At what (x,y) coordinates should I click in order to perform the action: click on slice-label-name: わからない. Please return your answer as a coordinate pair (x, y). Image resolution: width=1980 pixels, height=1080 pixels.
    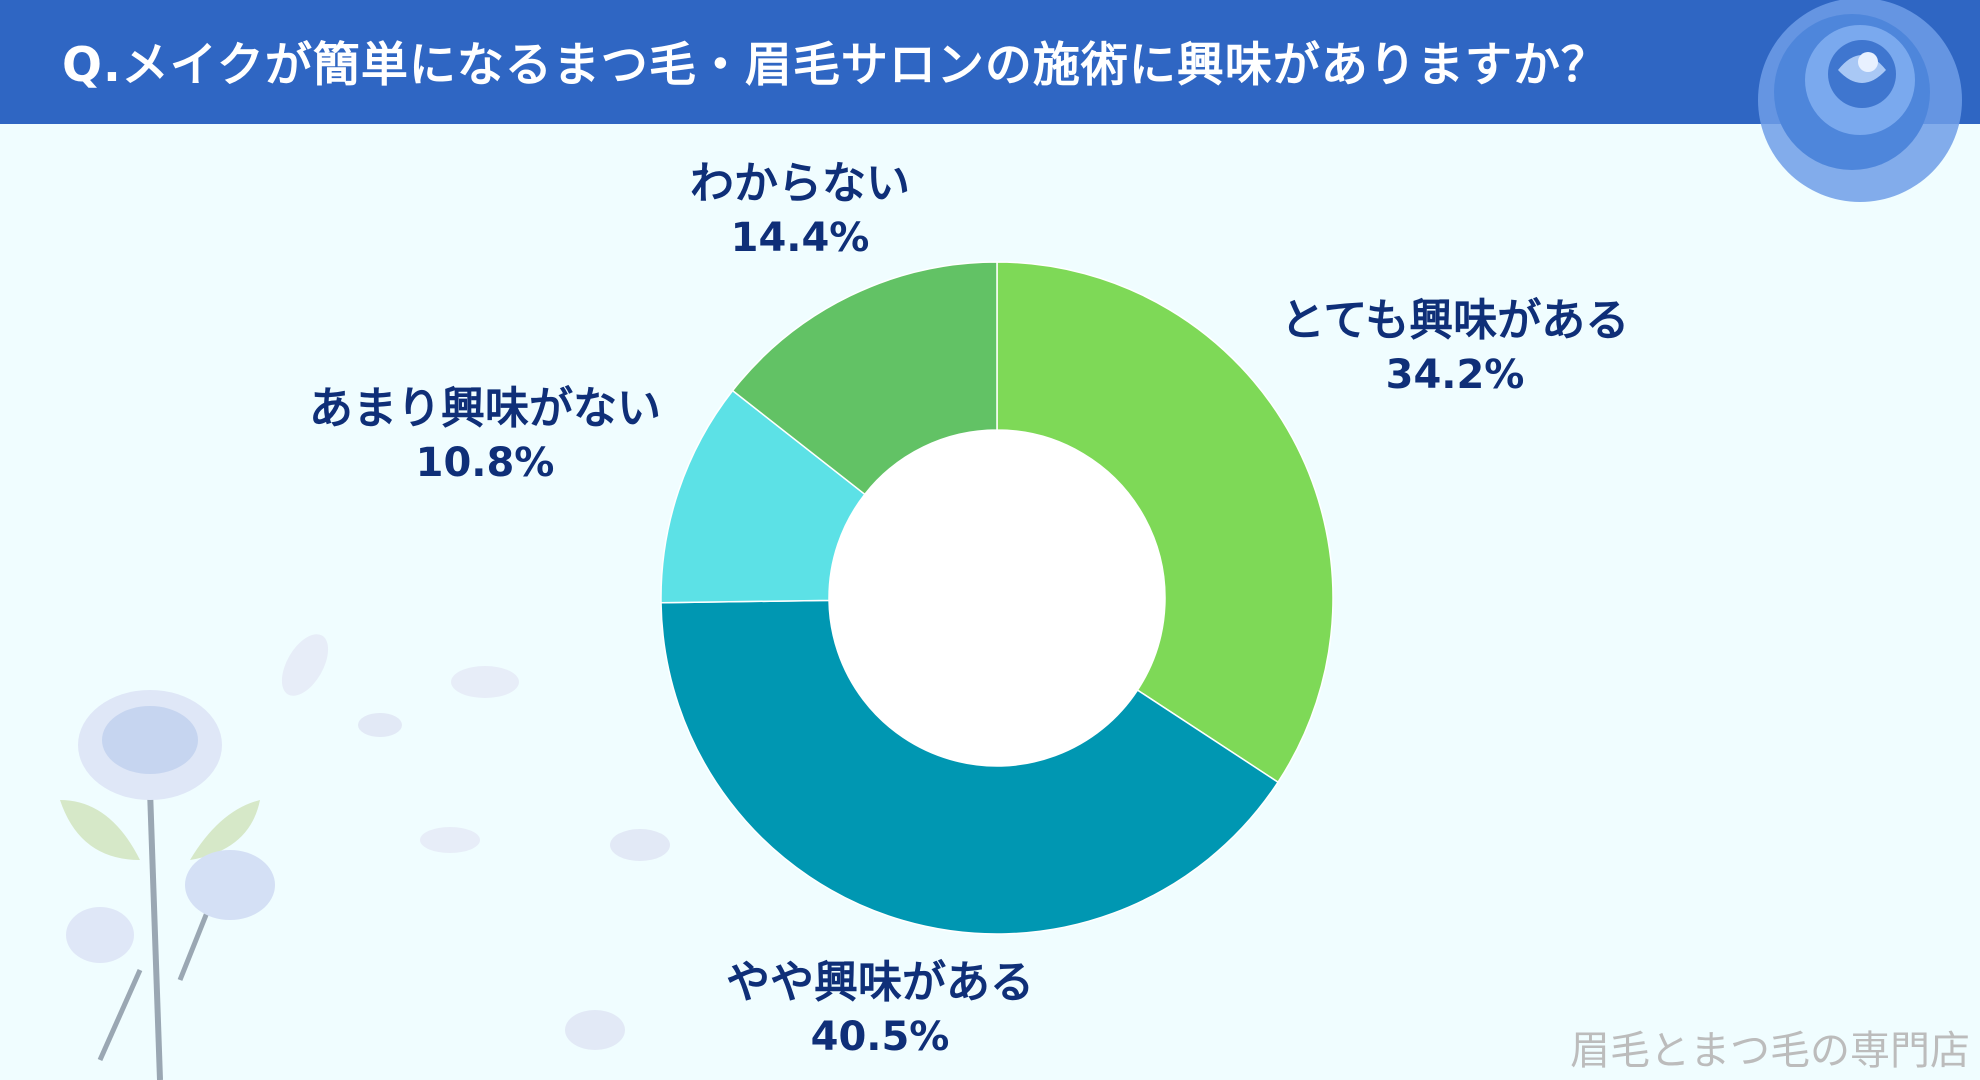
    Looking at the image, I should click on (800, 183).